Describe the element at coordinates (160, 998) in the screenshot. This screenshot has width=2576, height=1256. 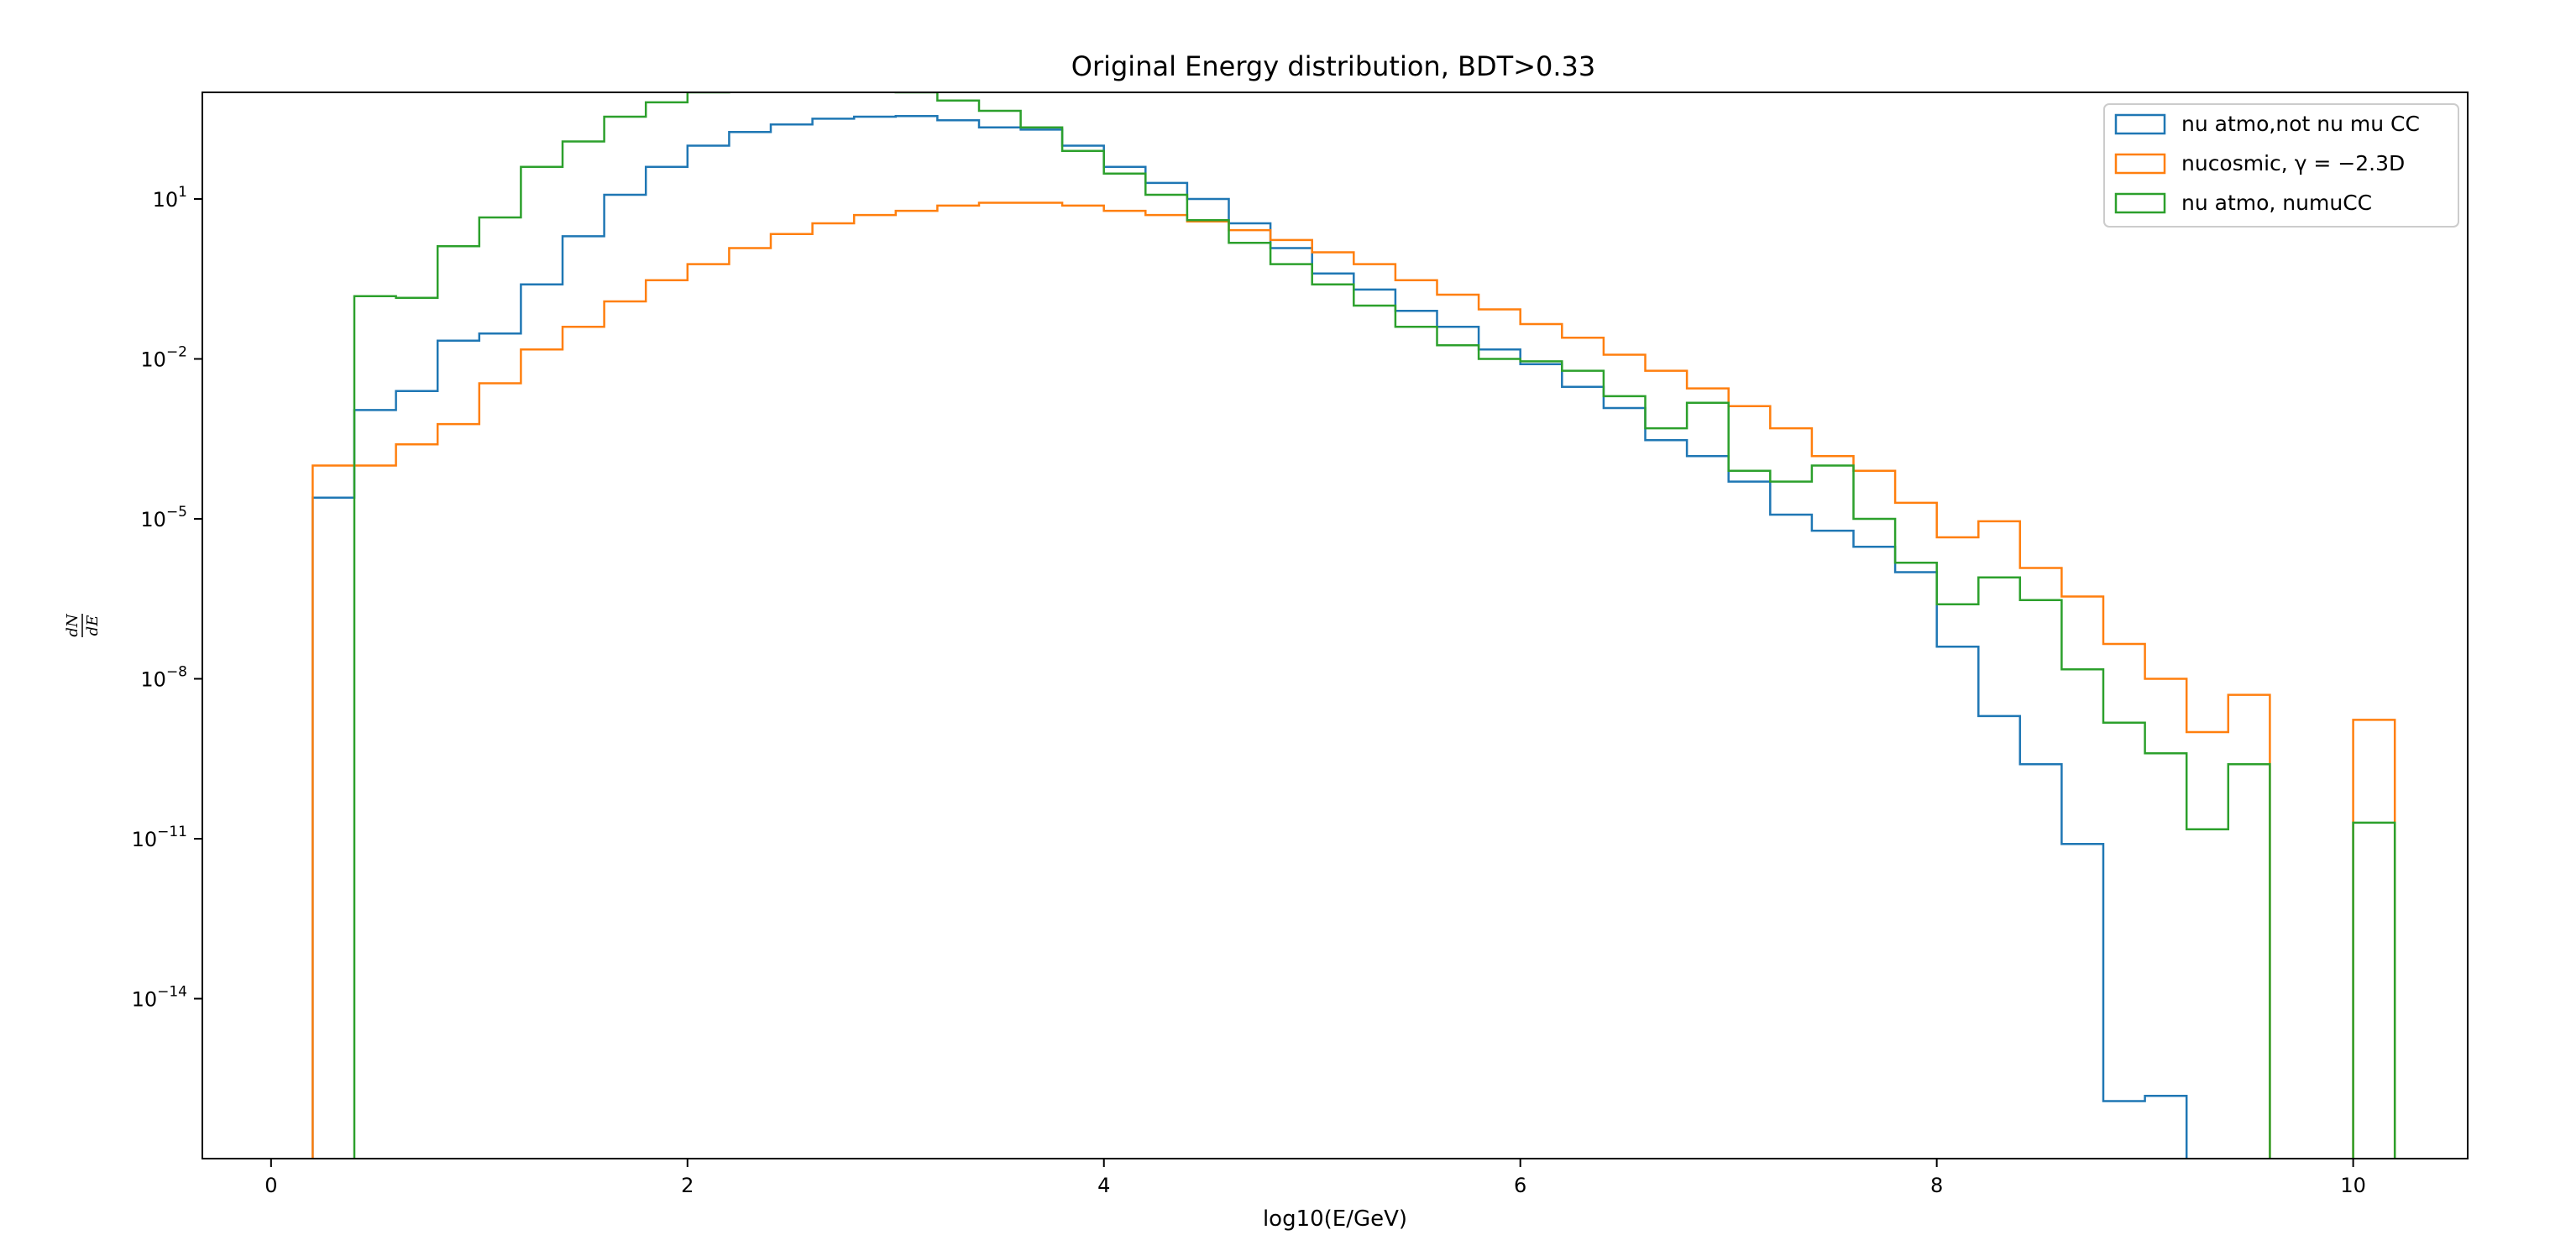
I see `y-tick-label-5: 10⁻¹⁴` at that location.